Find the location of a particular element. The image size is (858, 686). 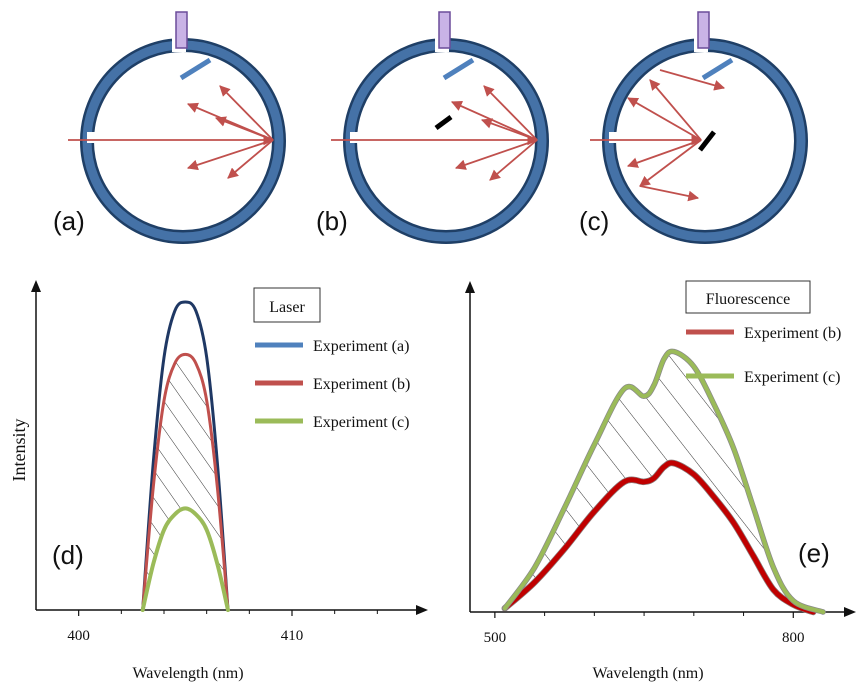

legend-label: Experiment (a) is located at coordinates (361, 346).